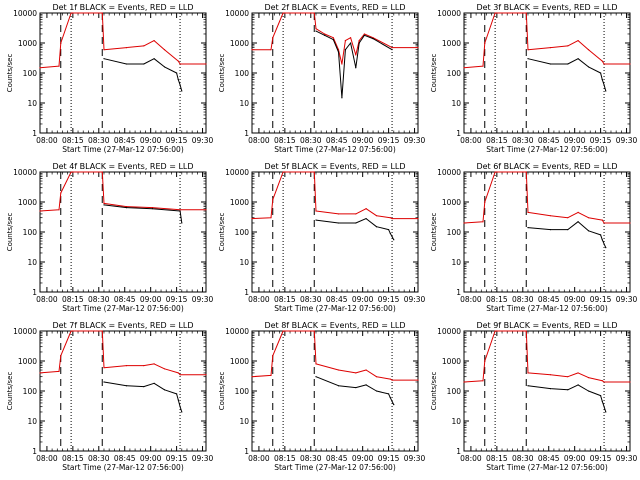  I want to click on chart-title: Det 5f BLACK = Events, RED = LLD, so click(334, 166).